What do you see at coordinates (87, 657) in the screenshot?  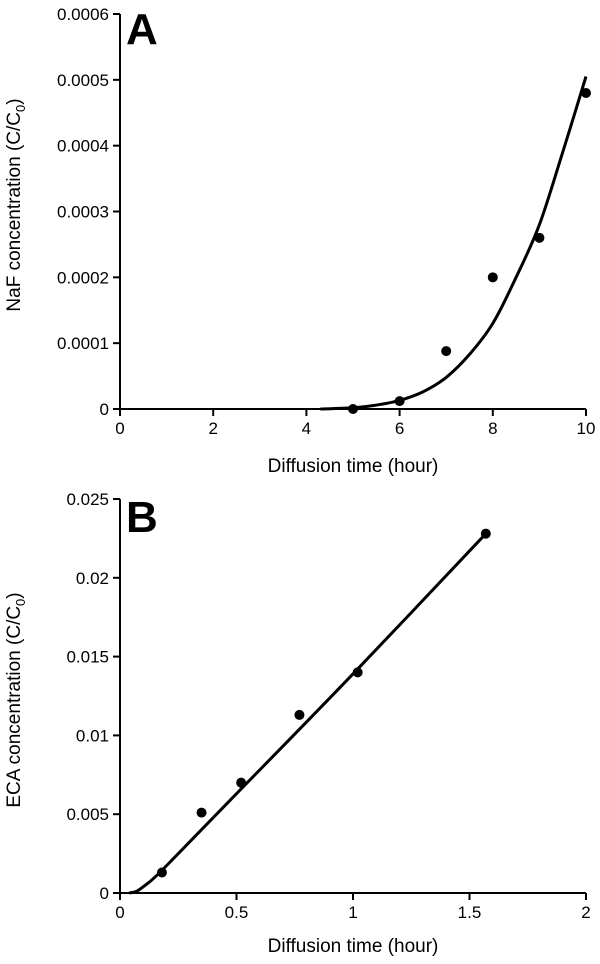 I see `panel-b-y-tick-label: 0.015` at bounding box center [87, 657].